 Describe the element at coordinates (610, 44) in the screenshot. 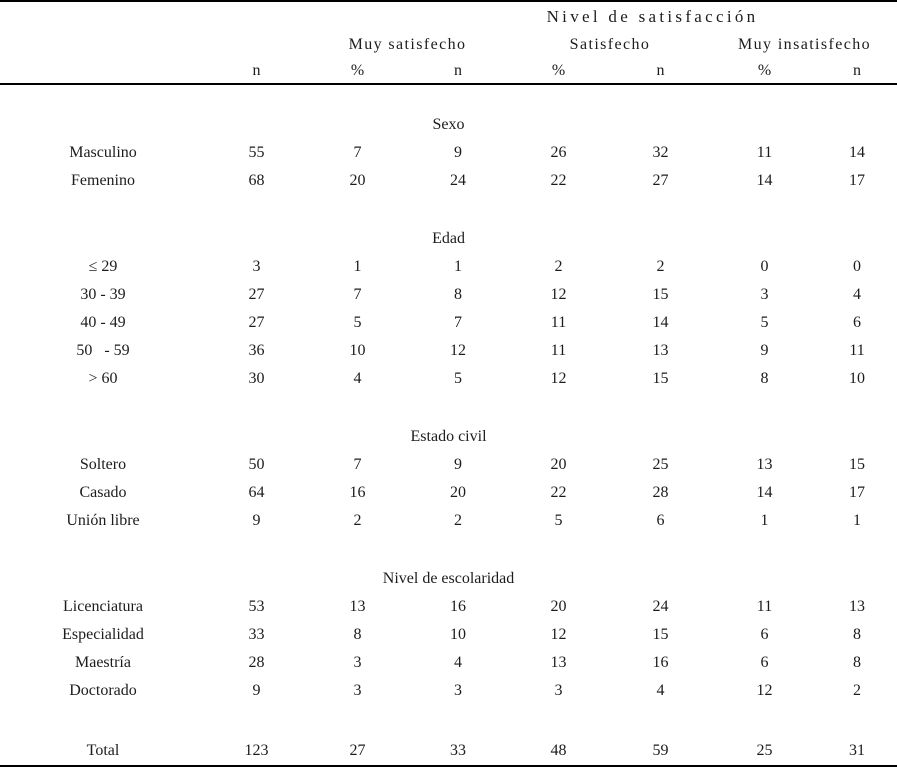

I see `group-header-satisfecho: Satisfecho` at that location.